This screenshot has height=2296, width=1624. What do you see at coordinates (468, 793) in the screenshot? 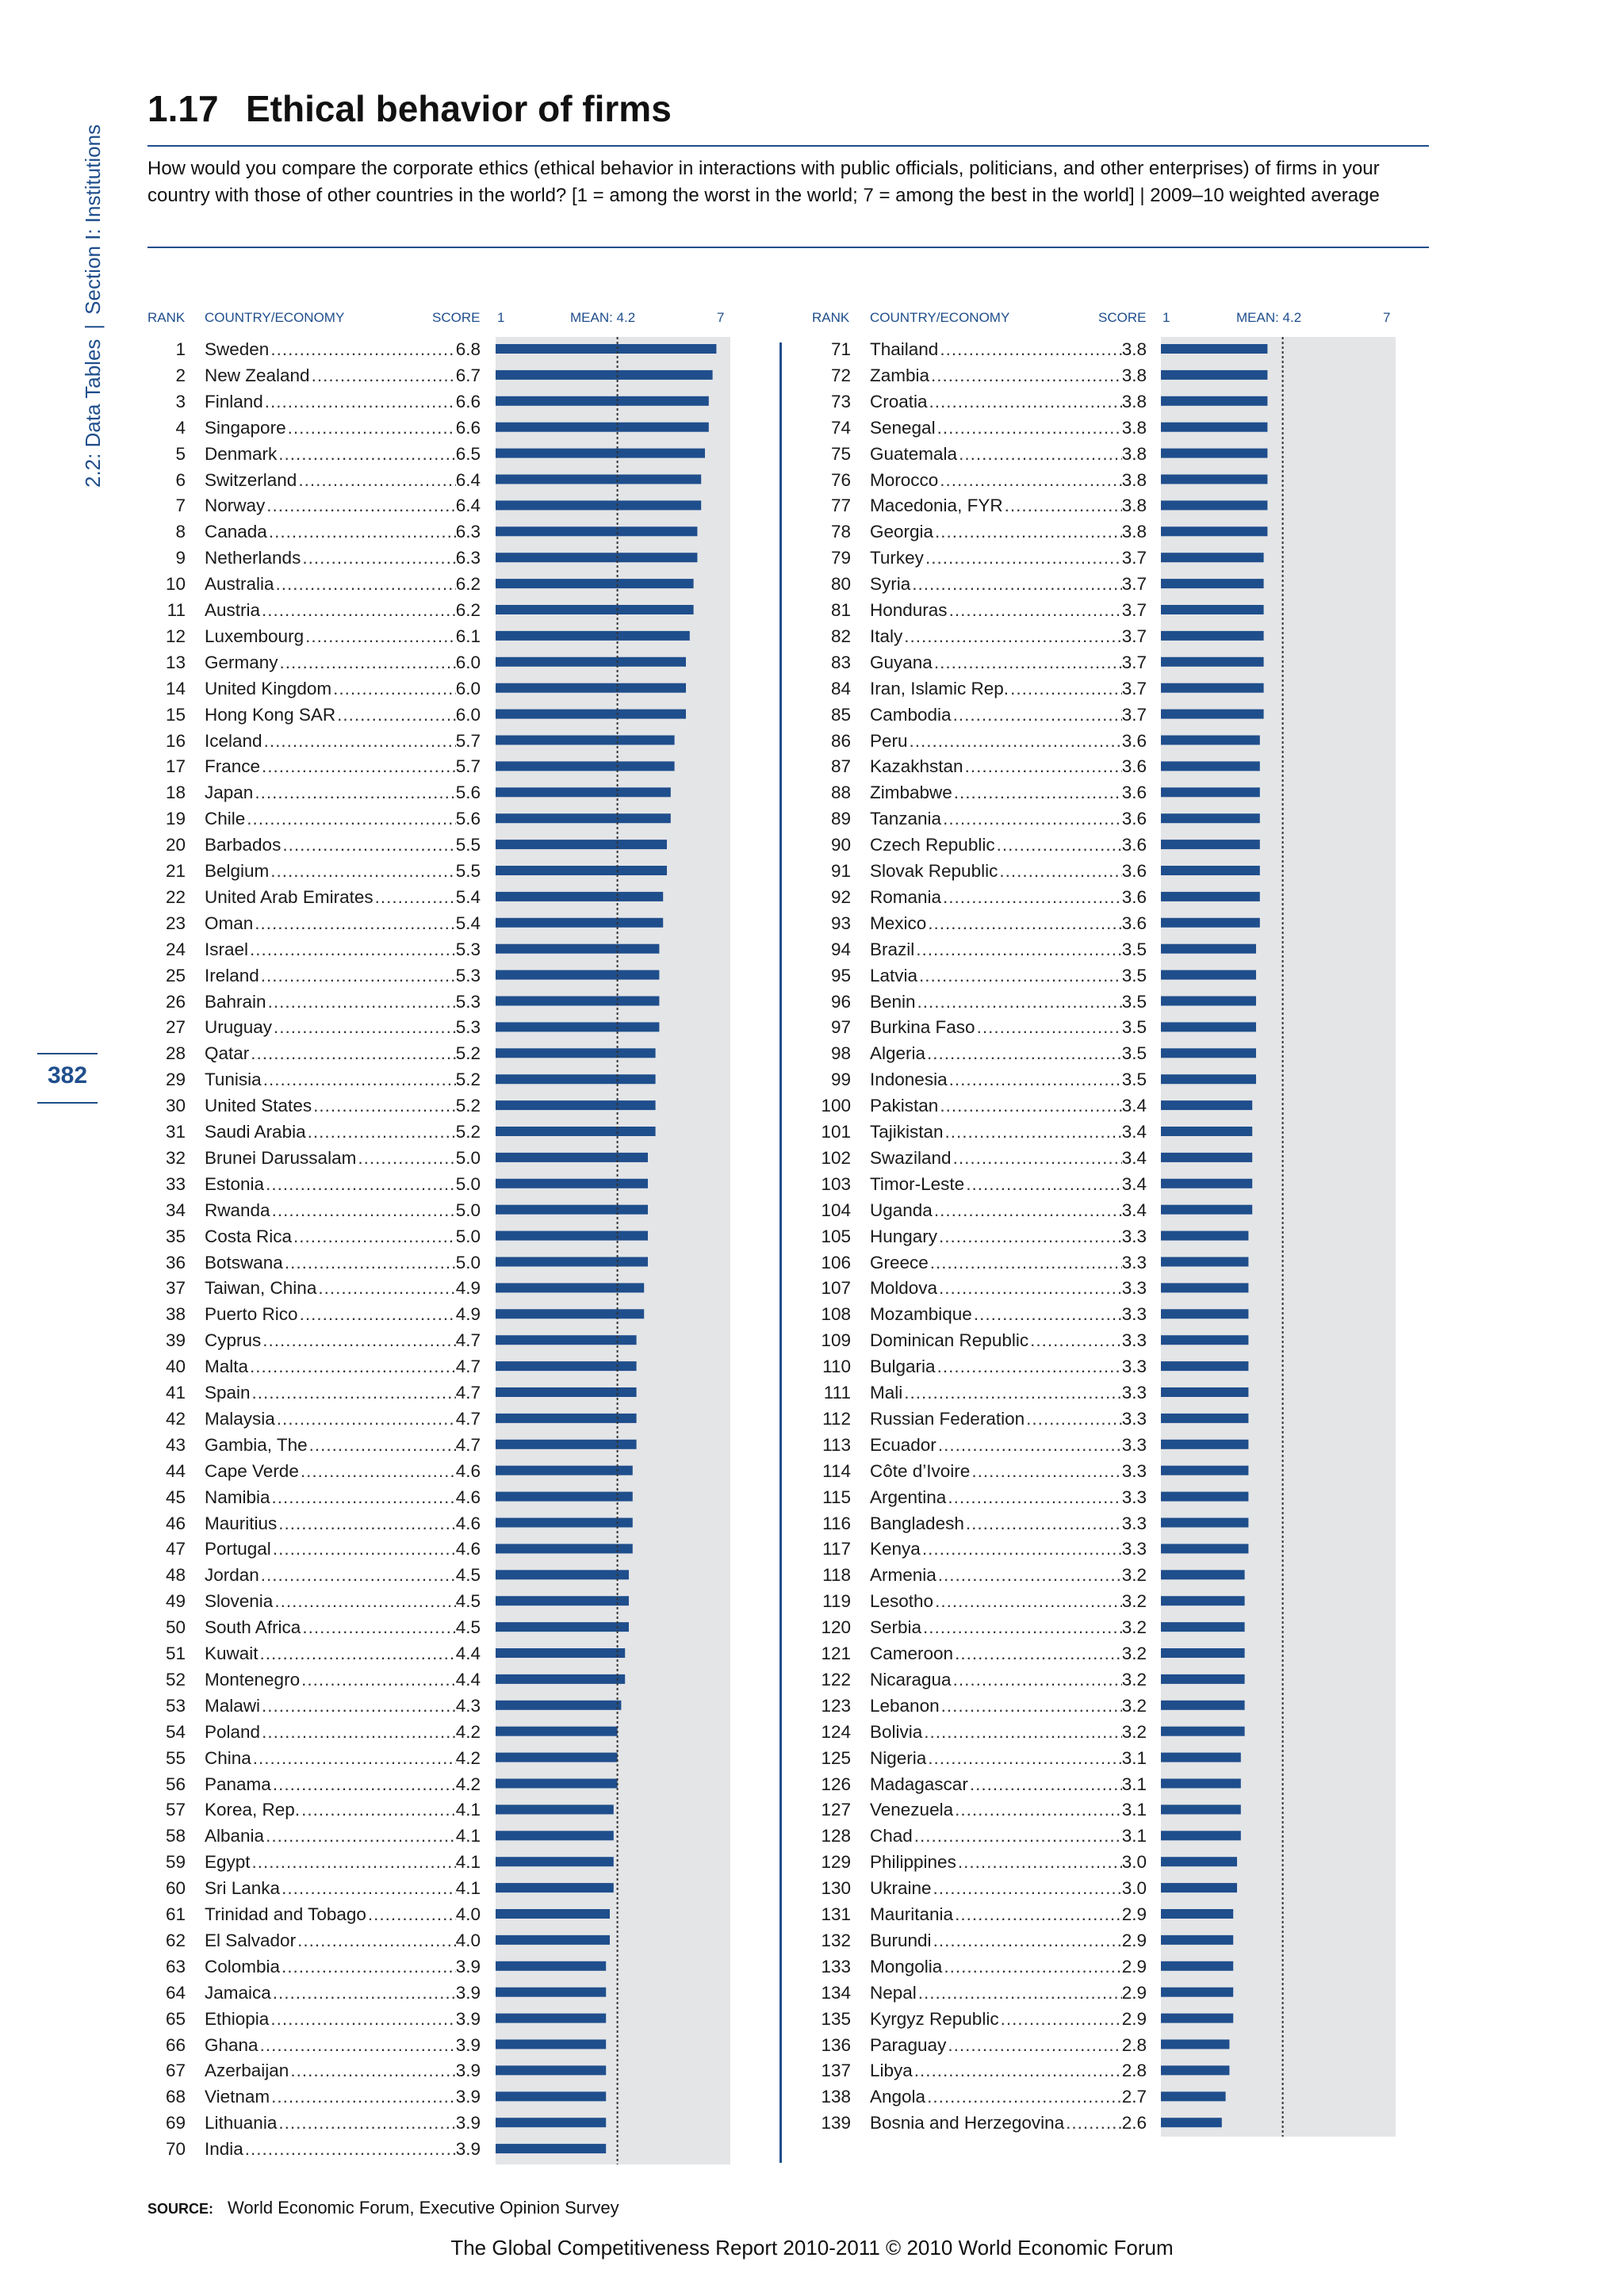
I see `score-value: 5.6` at bounding box center [468, 793].